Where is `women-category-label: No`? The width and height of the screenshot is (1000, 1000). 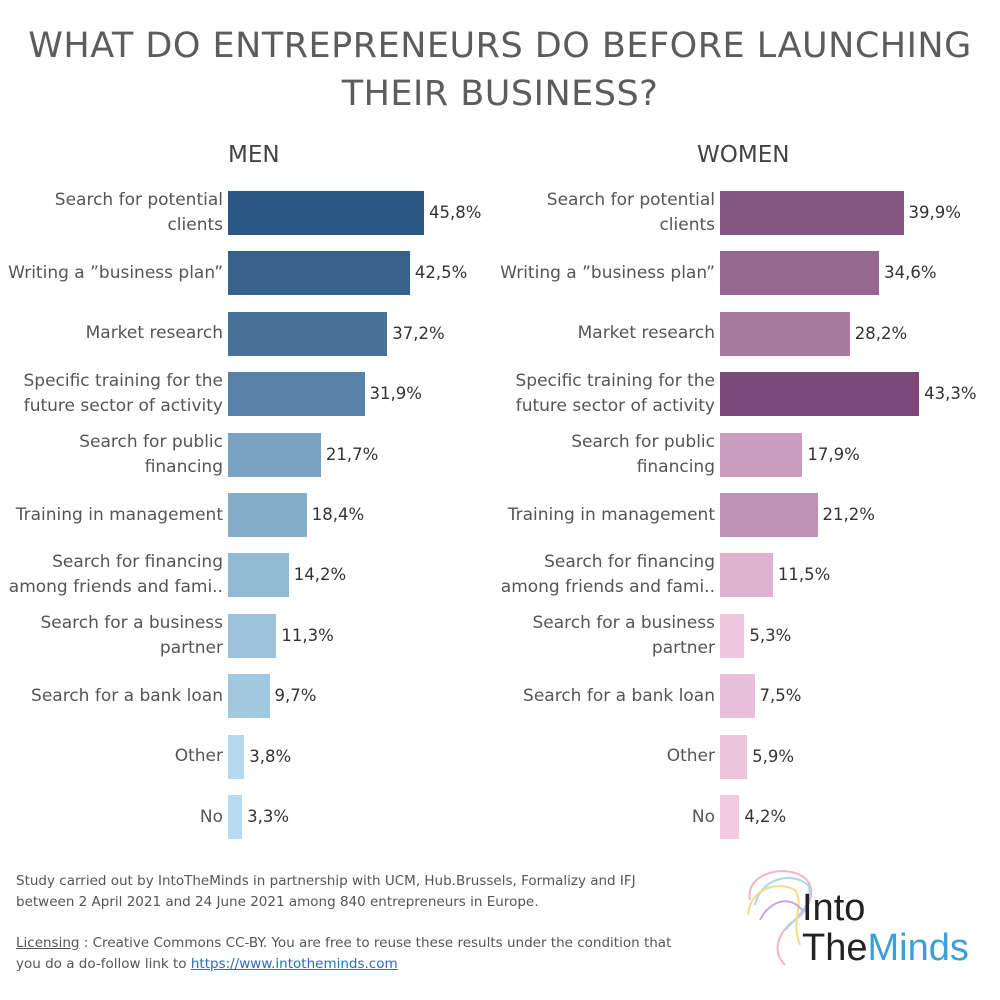
women-category-label: No is located at coordinates (703, 816).